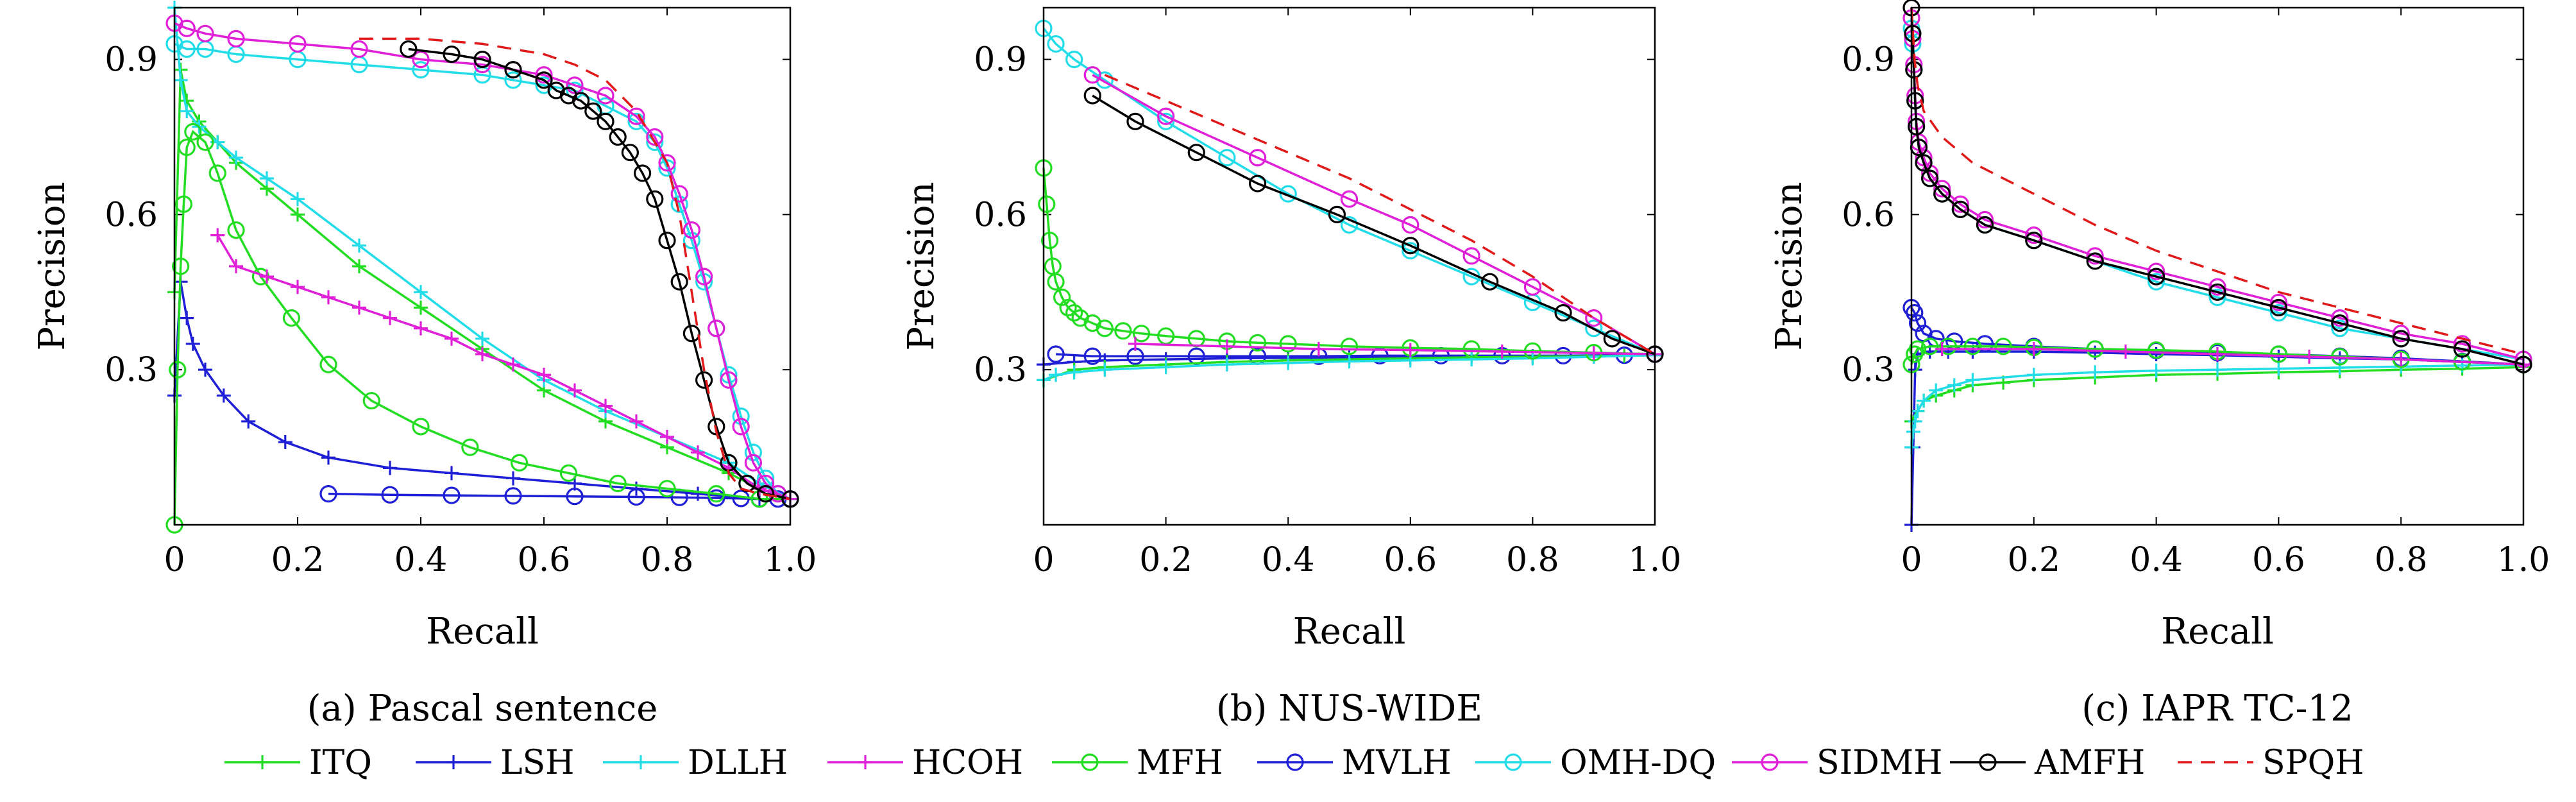 This screenshot has width=2576, height=802. What do you see at coordinates (1868, 60) in the screenshot?
I see `y-tick-label: 0.9` at bounding box center [1868, 60].